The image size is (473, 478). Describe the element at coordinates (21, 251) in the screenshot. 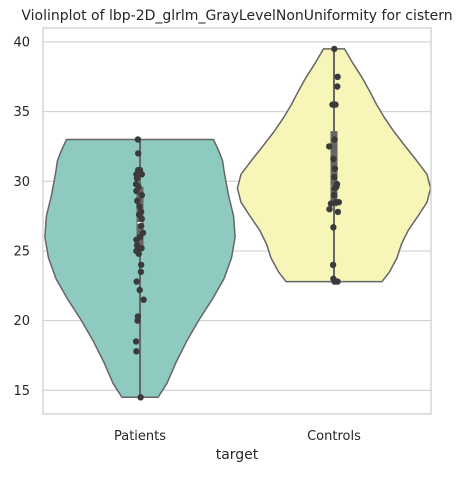

I see `y-tick-label: 25` at that location.